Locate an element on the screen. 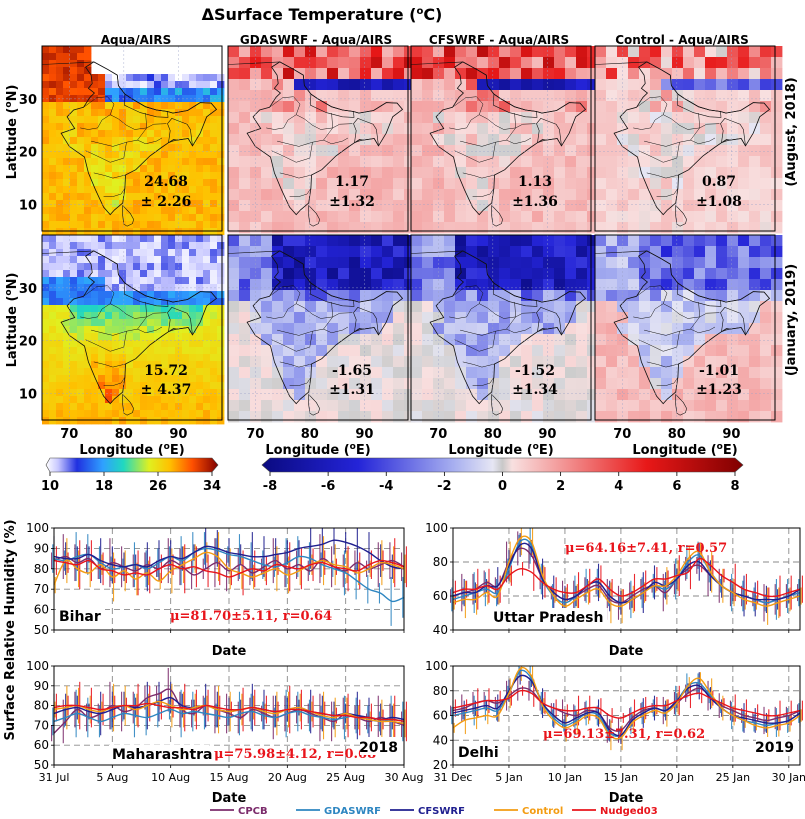 Image resolution: width=805 pixels, height=819 pixels. ts-yticklabel: 100 is located at coordinates (436, 666).